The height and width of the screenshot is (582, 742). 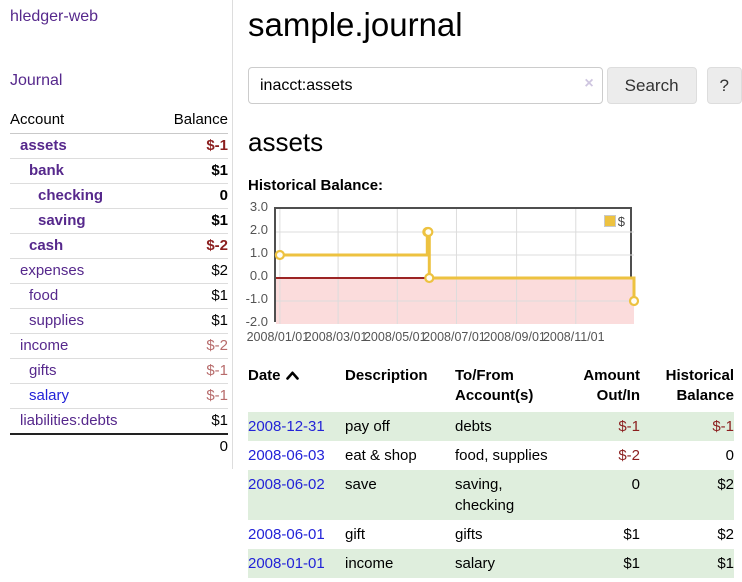 I want to click on account-row: food $1, so click(x=119, y=296).